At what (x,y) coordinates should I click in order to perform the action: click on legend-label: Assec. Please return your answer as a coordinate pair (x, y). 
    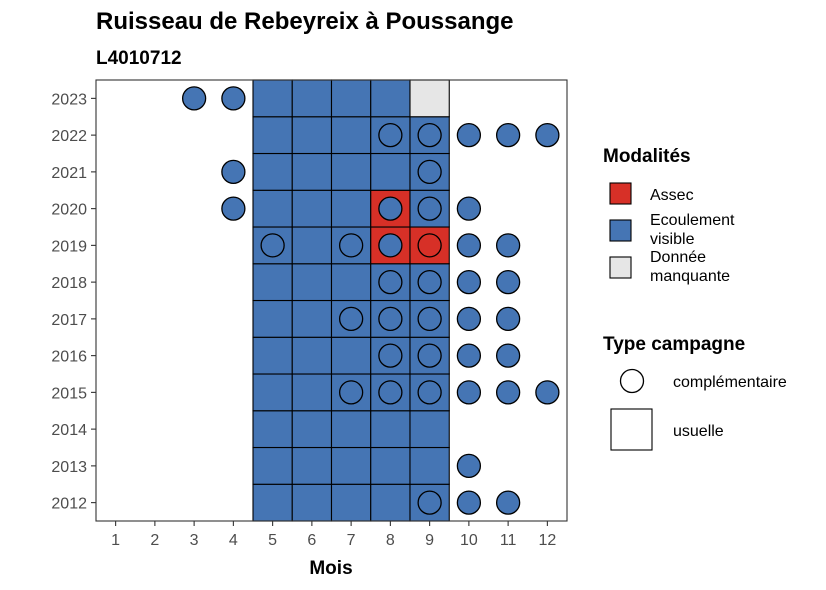
    Looking at the image, I should click on (672, 195).